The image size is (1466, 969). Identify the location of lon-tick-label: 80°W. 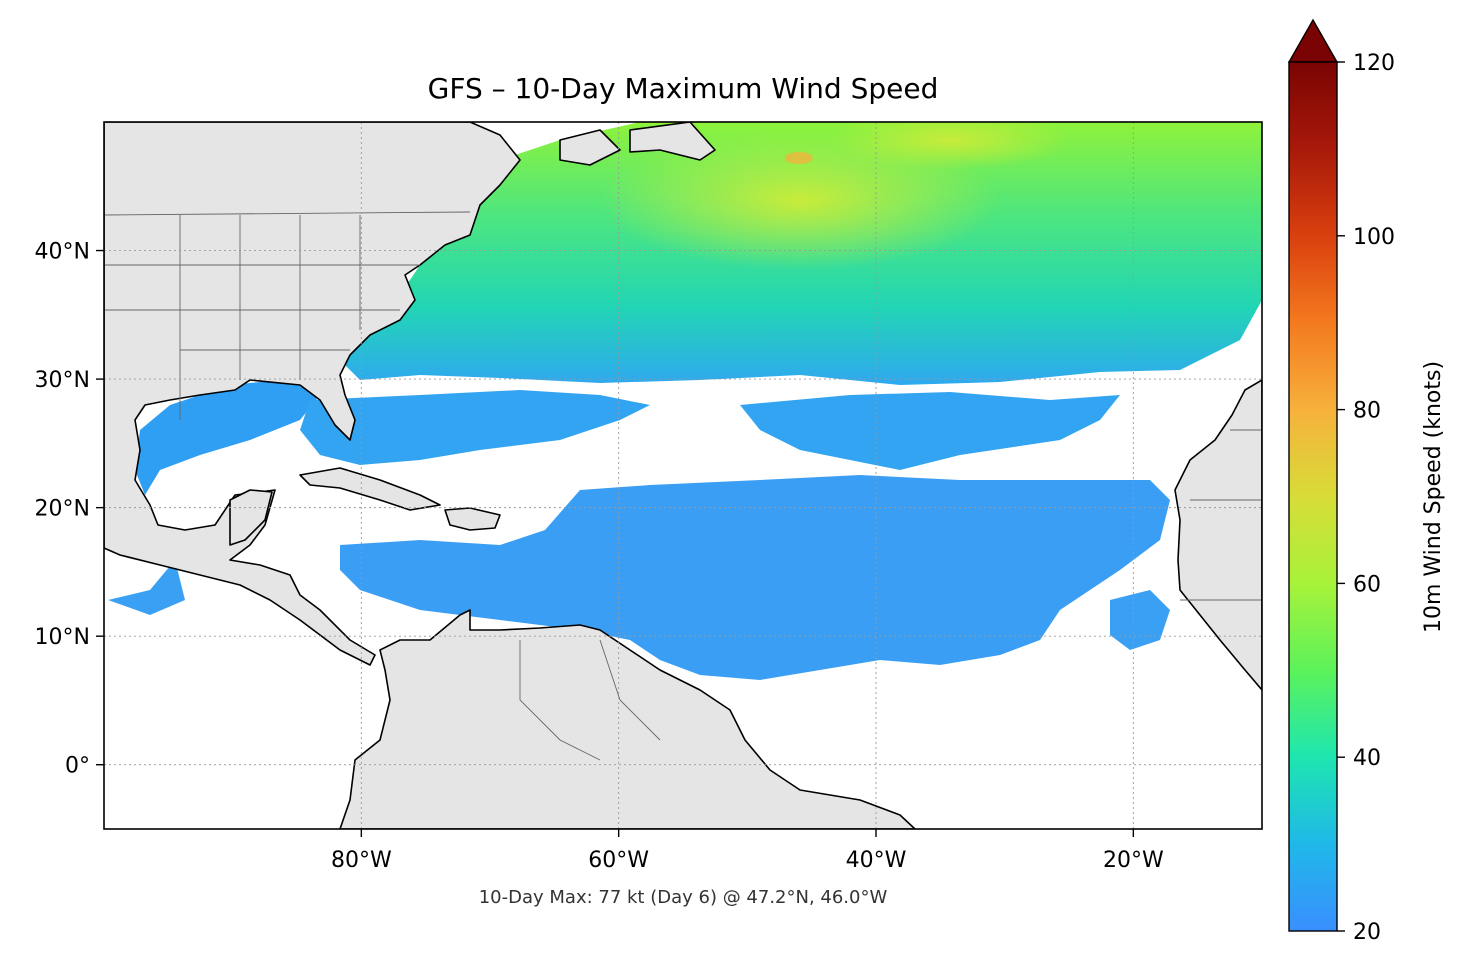
(361, 860).